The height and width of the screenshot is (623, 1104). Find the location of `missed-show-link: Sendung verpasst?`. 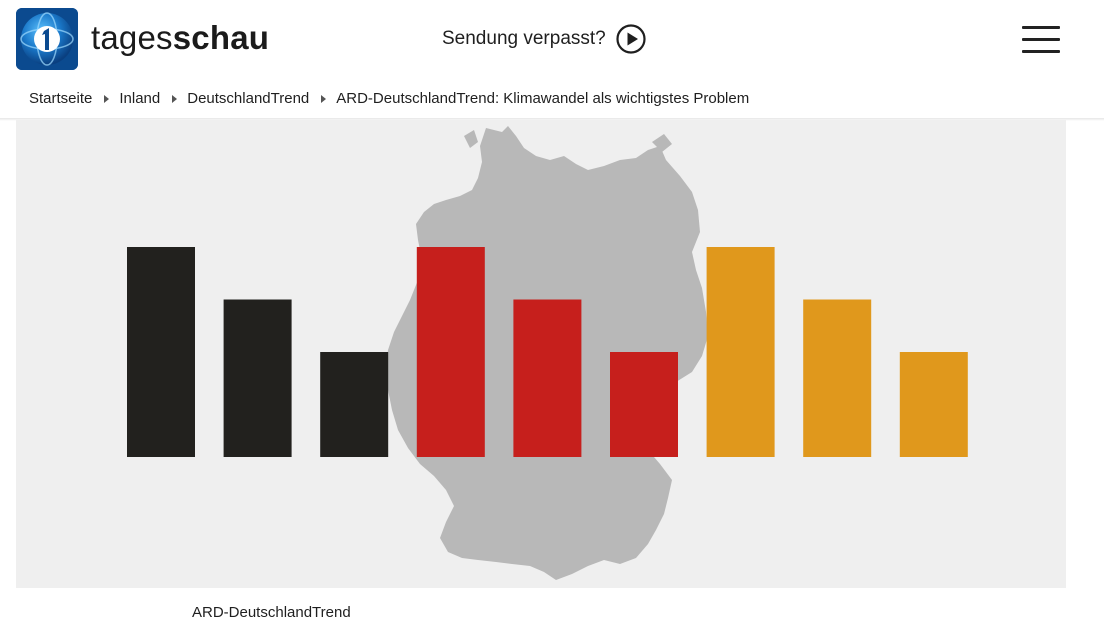

missed-show-link: Sendung verpasst? is located at coordinates (544, 39).